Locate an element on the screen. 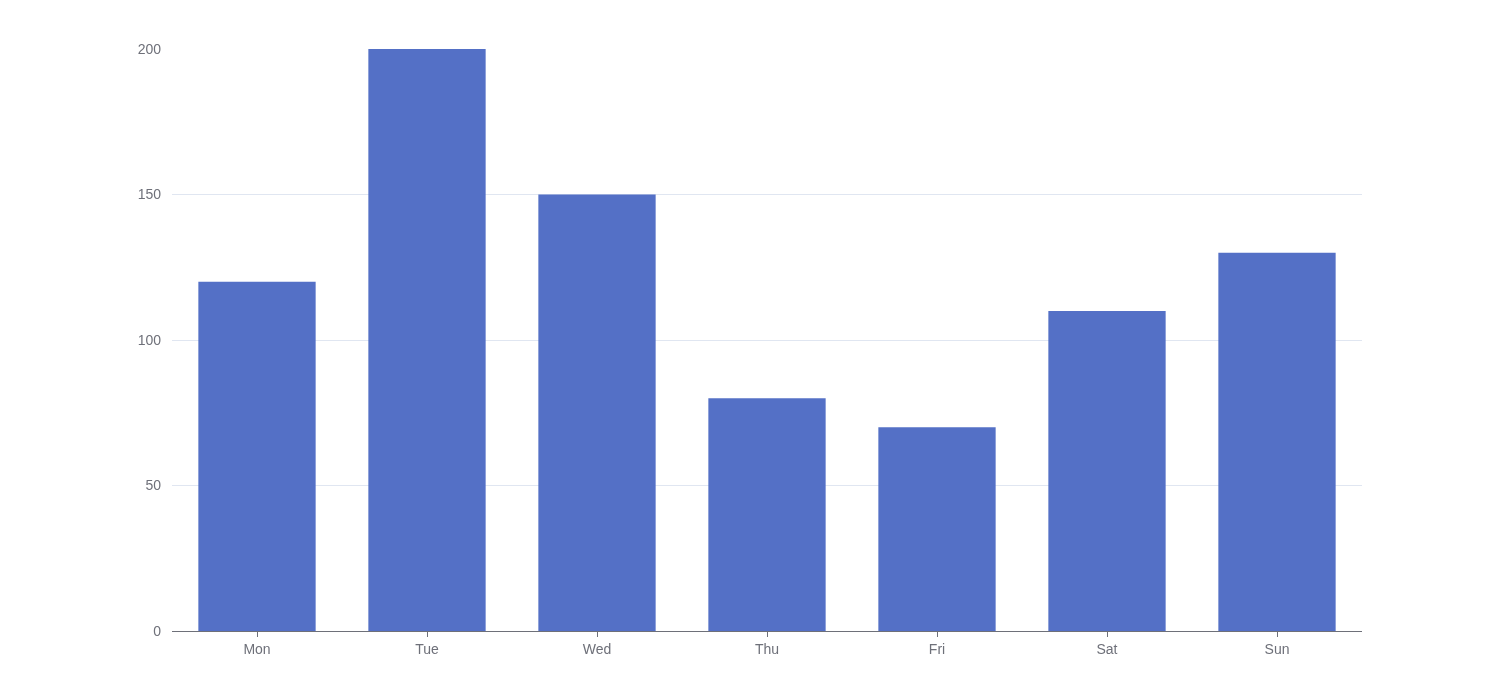 Image resolution: width=1512 pixels, height=694 pixels. y-tick-label: 50 is located at coordinates (153, 485).